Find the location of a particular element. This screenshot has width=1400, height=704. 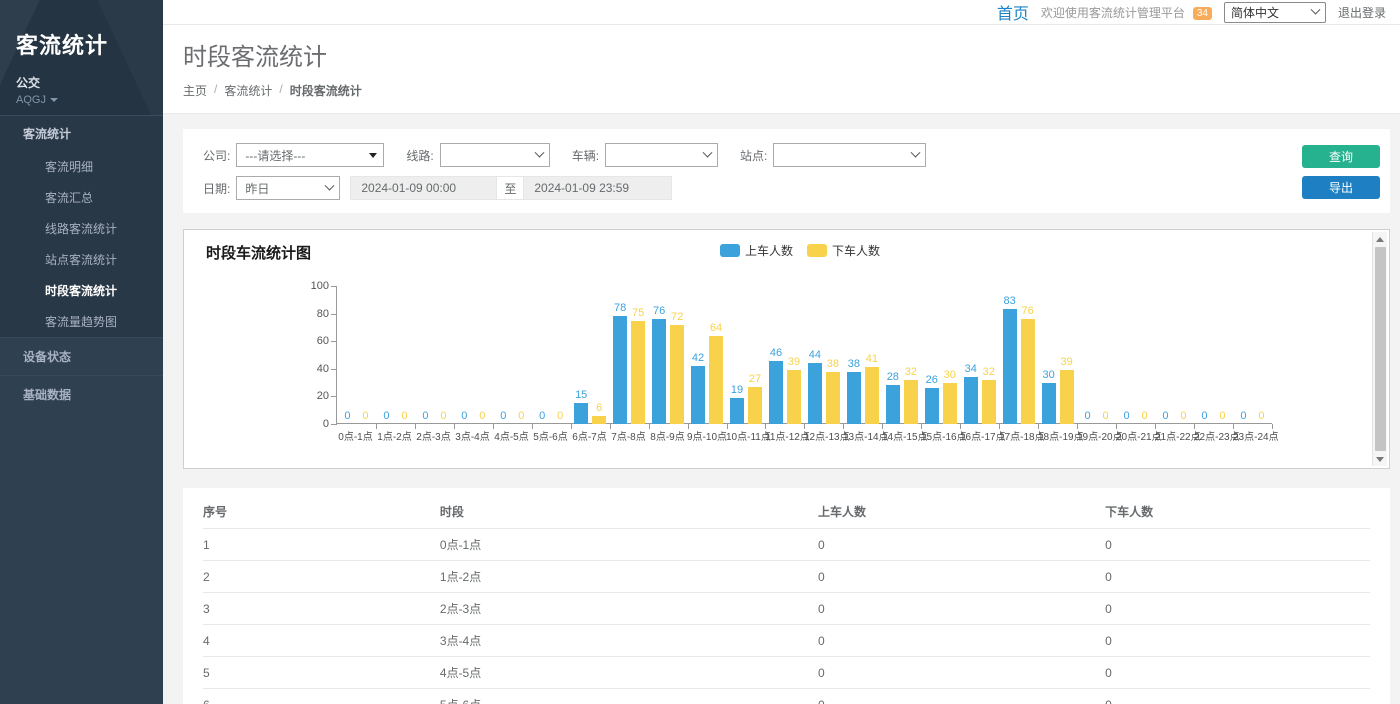

bar-value-label: 78 is located at coordinates (620, 308).